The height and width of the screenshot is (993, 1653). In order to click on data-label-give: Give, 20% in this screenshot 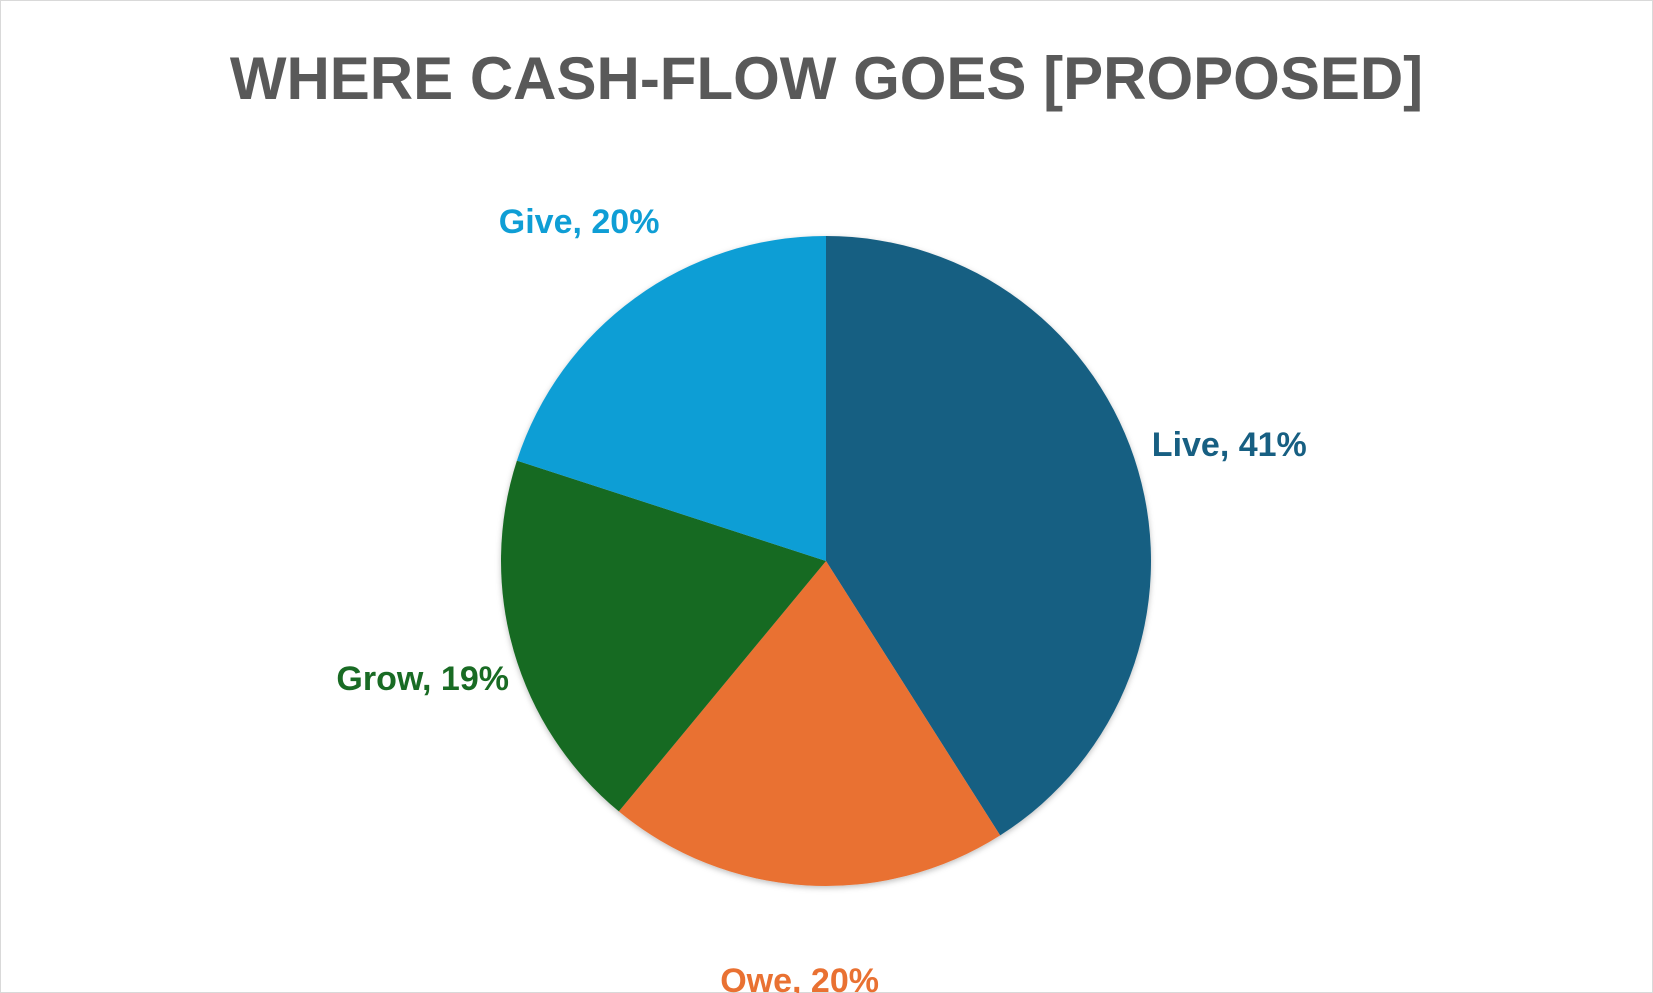, I will do `click(579, 222)`.